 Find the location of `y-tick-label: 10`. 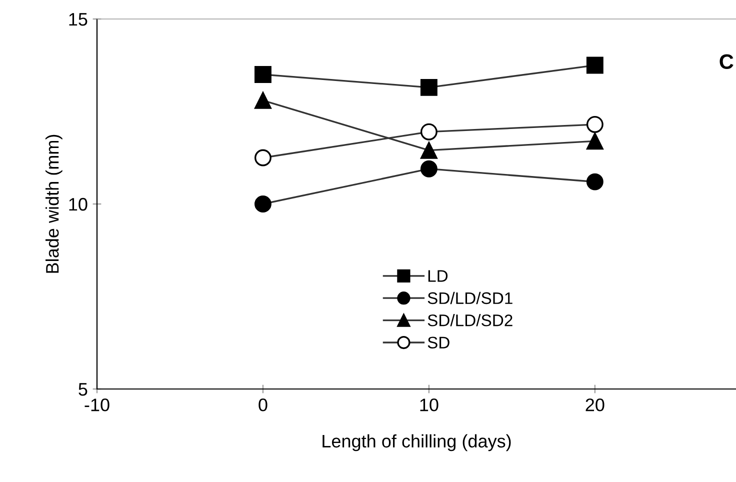

y-tick-label: 10 is located at coordinates (78, 204).